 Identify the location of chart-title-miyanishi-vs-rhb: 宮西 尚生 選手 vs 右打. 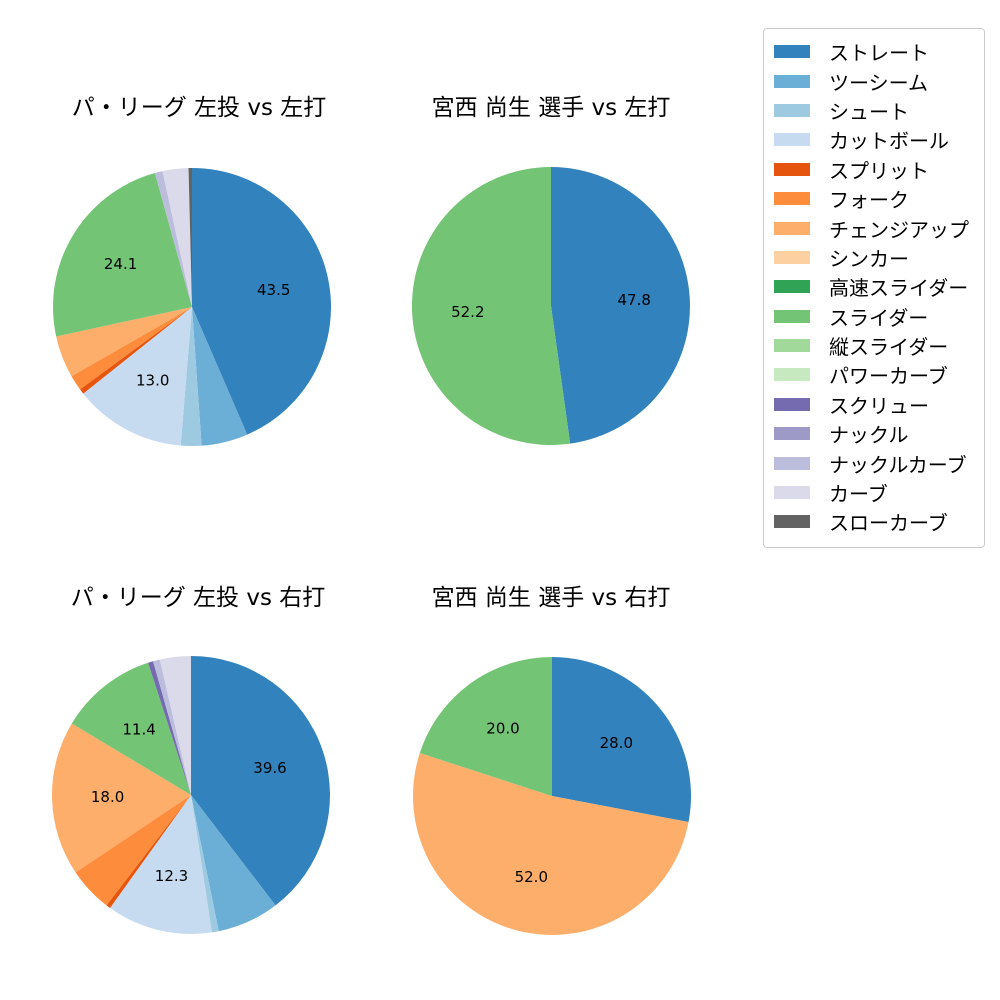
(551, 598).